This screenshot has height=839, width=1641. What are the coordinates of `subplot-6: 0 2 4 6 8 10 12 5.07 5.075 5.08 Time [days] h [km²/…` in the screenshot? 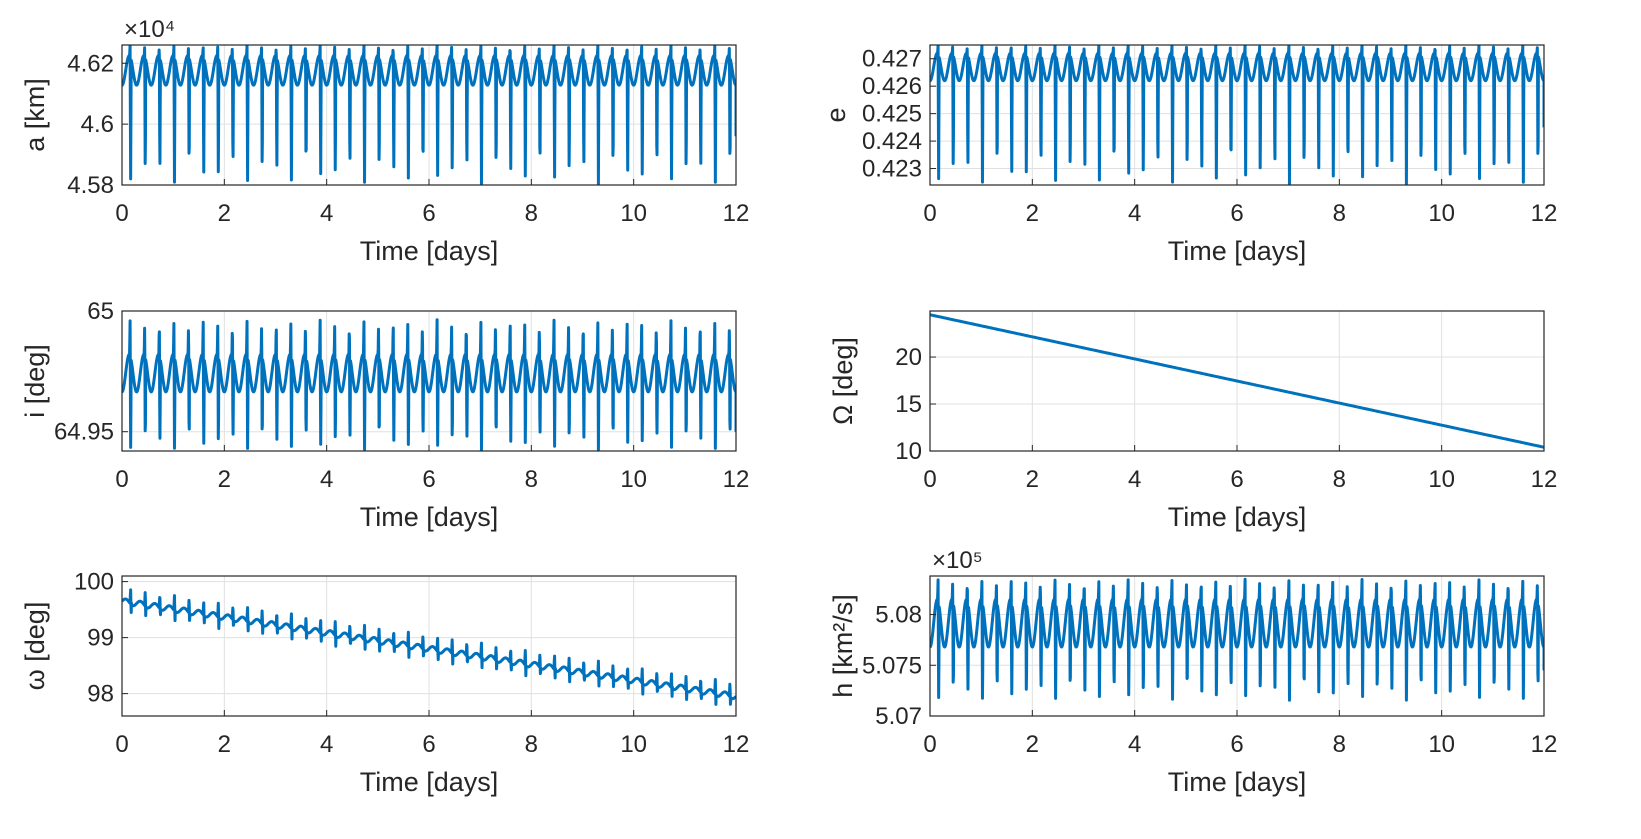 It's located at (1192, 672).